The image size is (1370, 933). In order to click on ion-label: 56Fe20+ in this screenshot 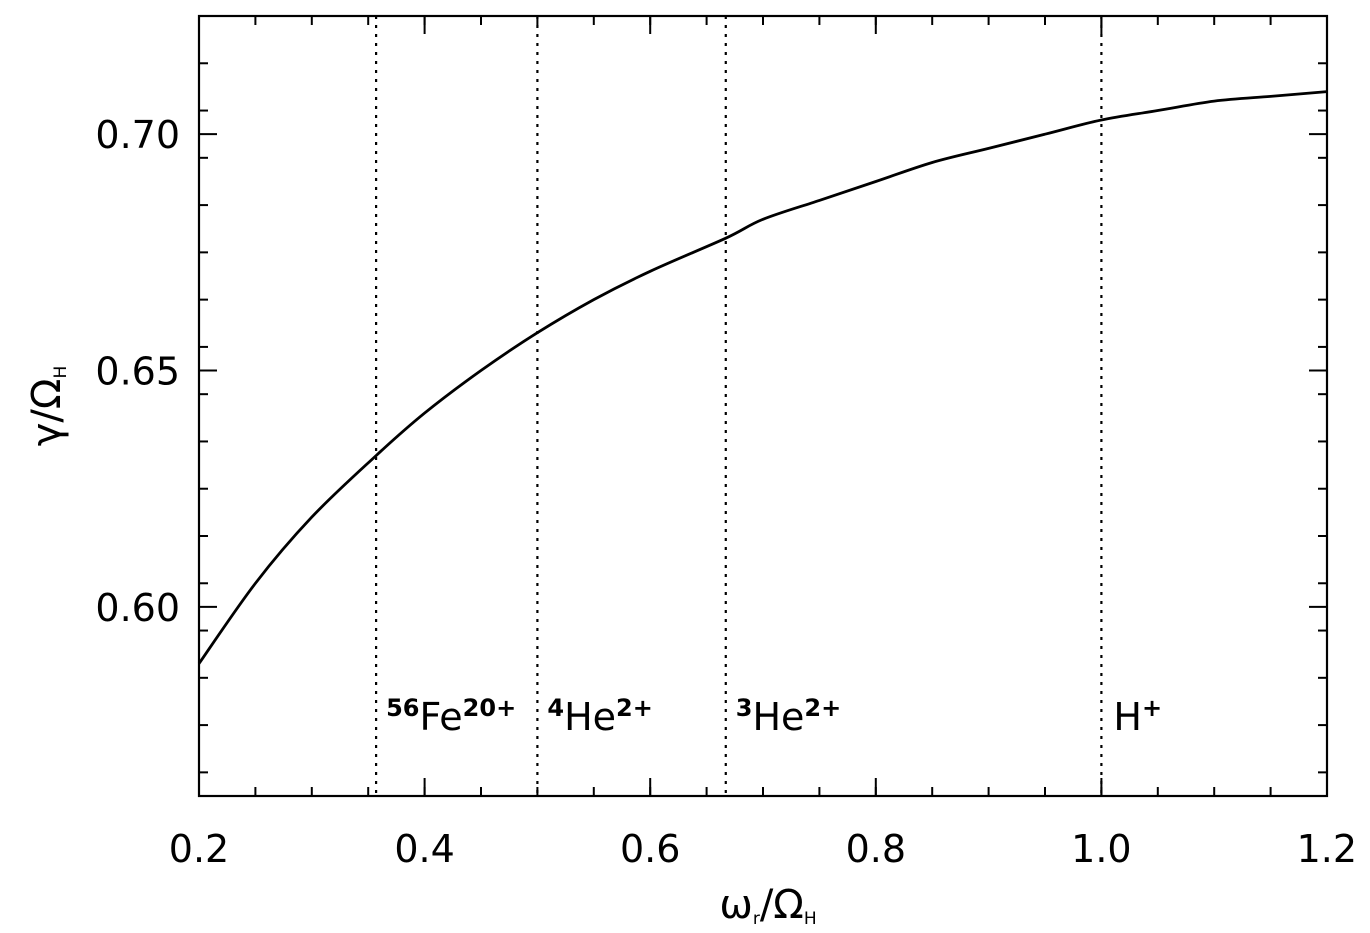, I will do `click(451, 716)`.